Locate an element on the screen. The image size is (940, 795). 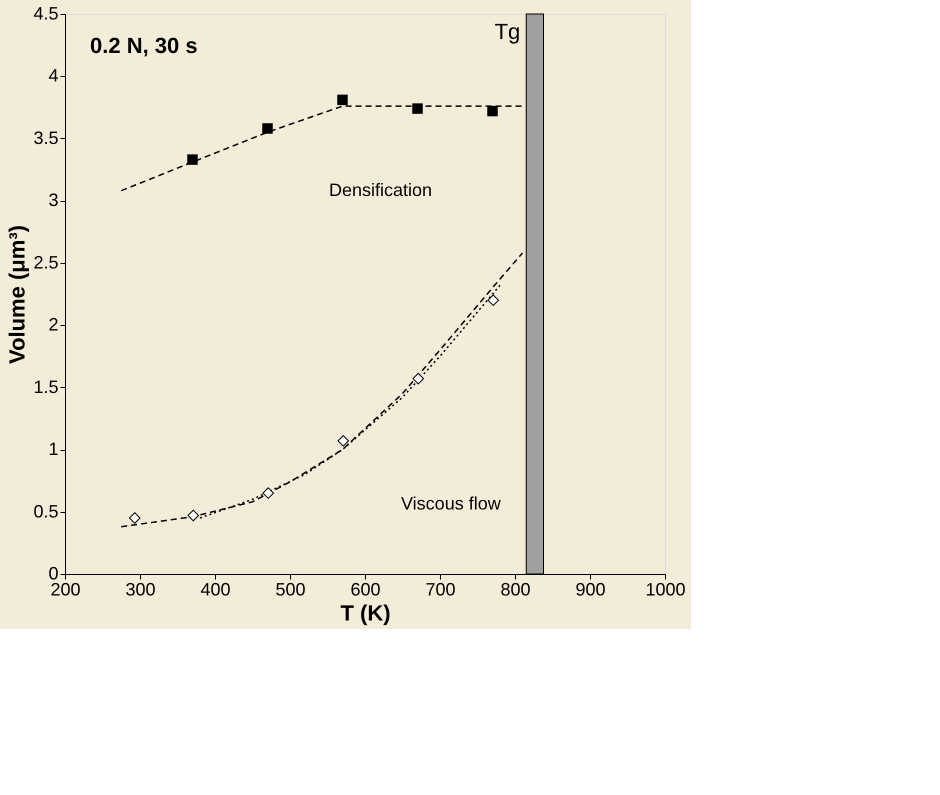
y-tick-label: 2 is located at coordinates (53, 324).